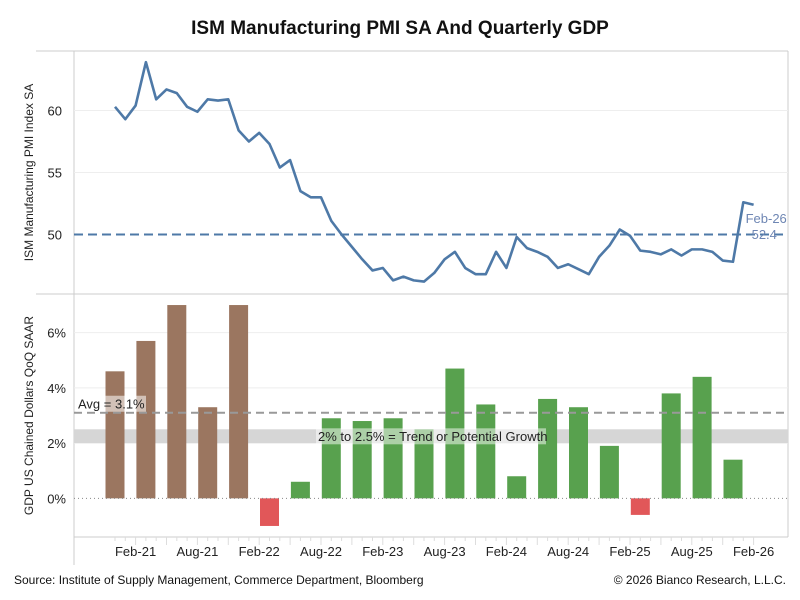 The width and height of the screenshot is (800, 600). Describe the element at coordinates (766, 218) in the screenshot. I see `end-label-date: Feb-26` at that location.